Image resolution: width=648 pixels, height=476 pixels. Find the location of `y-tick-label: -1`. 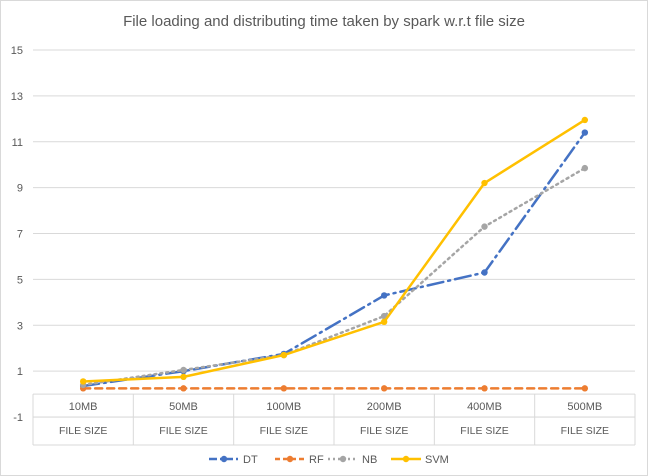

y-tick-label: -1 is located at coordinates (18, 418).